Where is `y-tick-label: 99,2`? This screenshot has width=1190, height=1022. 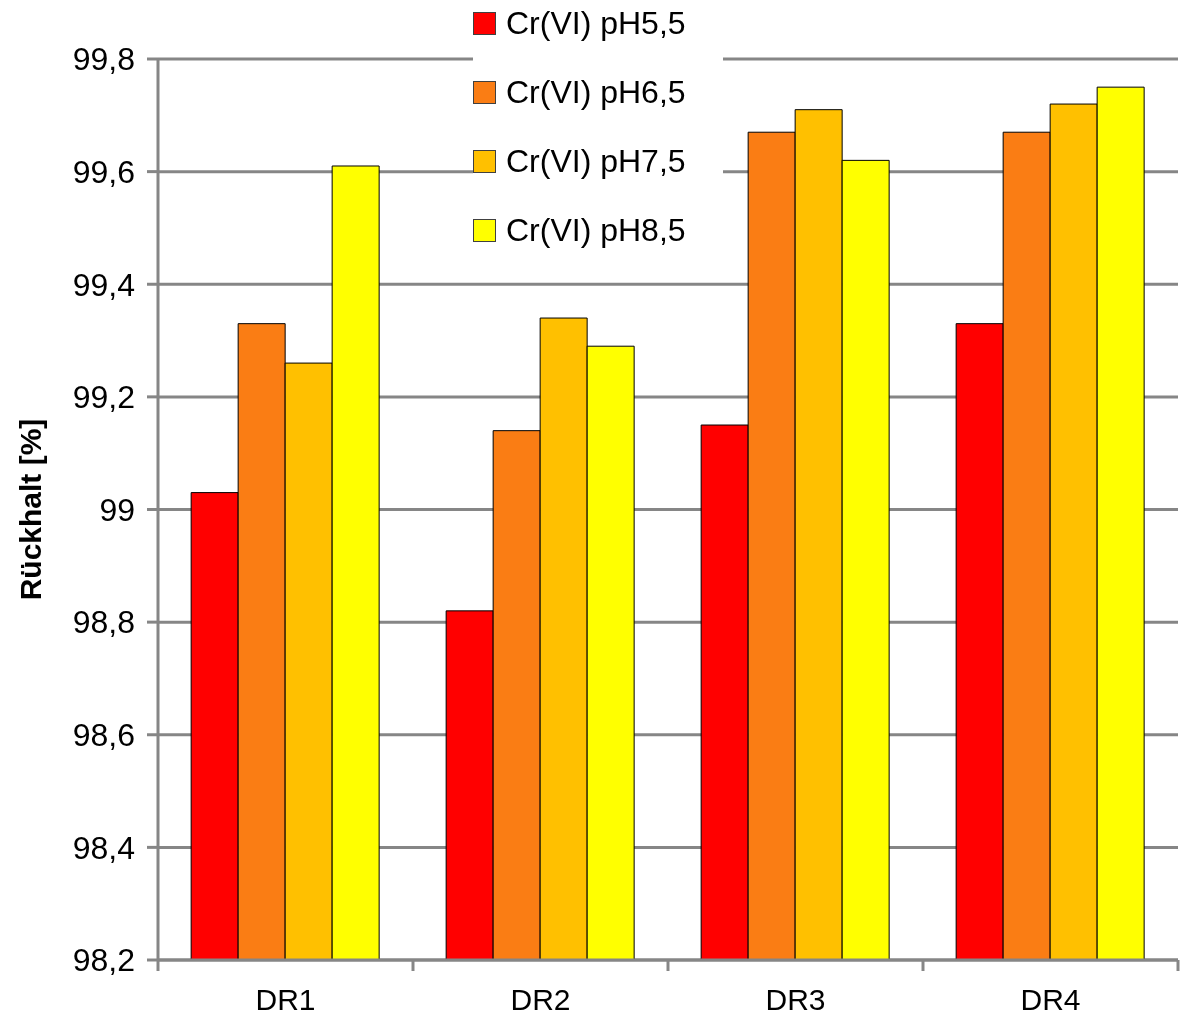 y-tick-label: 99,2 is located at coordinates (103, 397).